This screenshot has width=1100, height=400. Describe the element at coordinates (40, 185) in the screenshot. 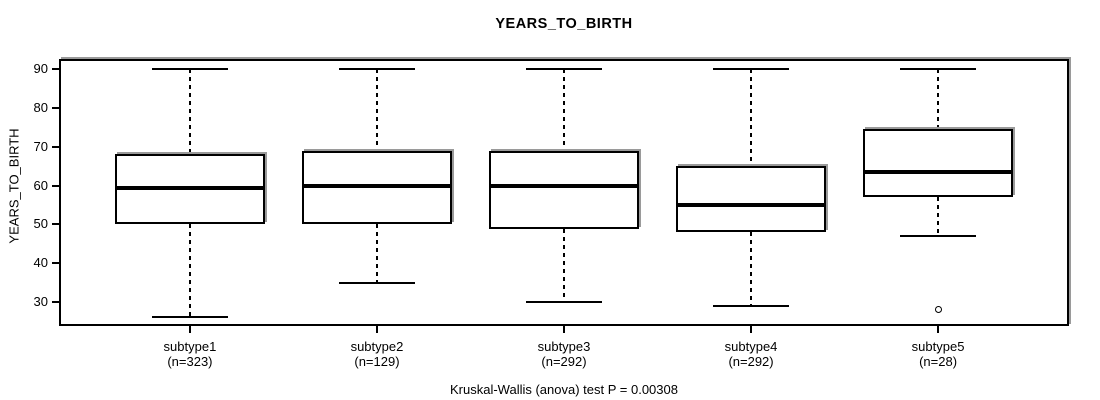

I see `y-axis-tick-label: 60` at that location.